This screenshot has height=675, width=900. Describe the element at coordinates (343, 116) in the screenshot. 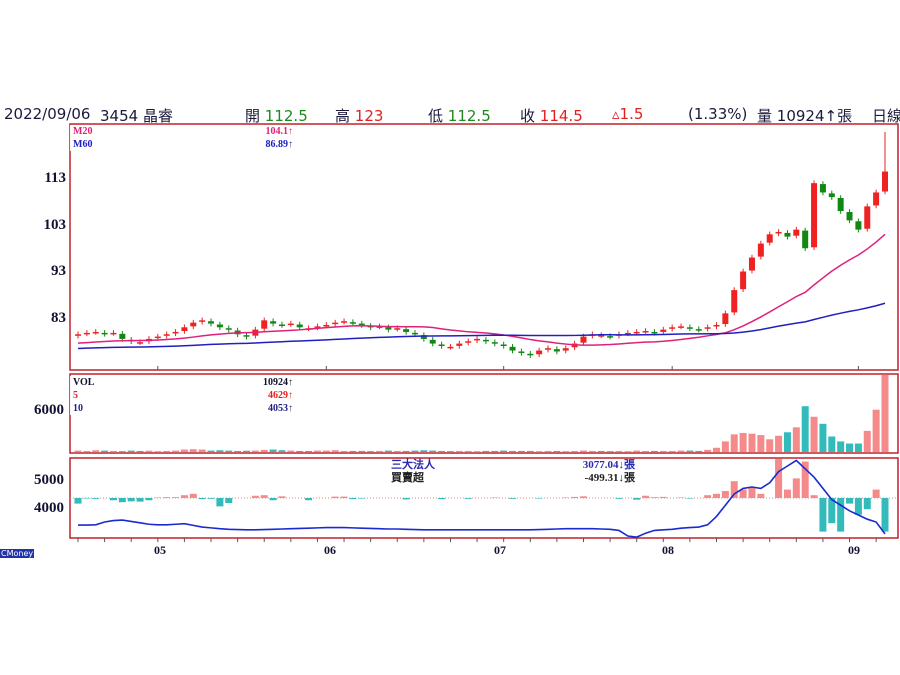

I see `high-label: 高` at that location.